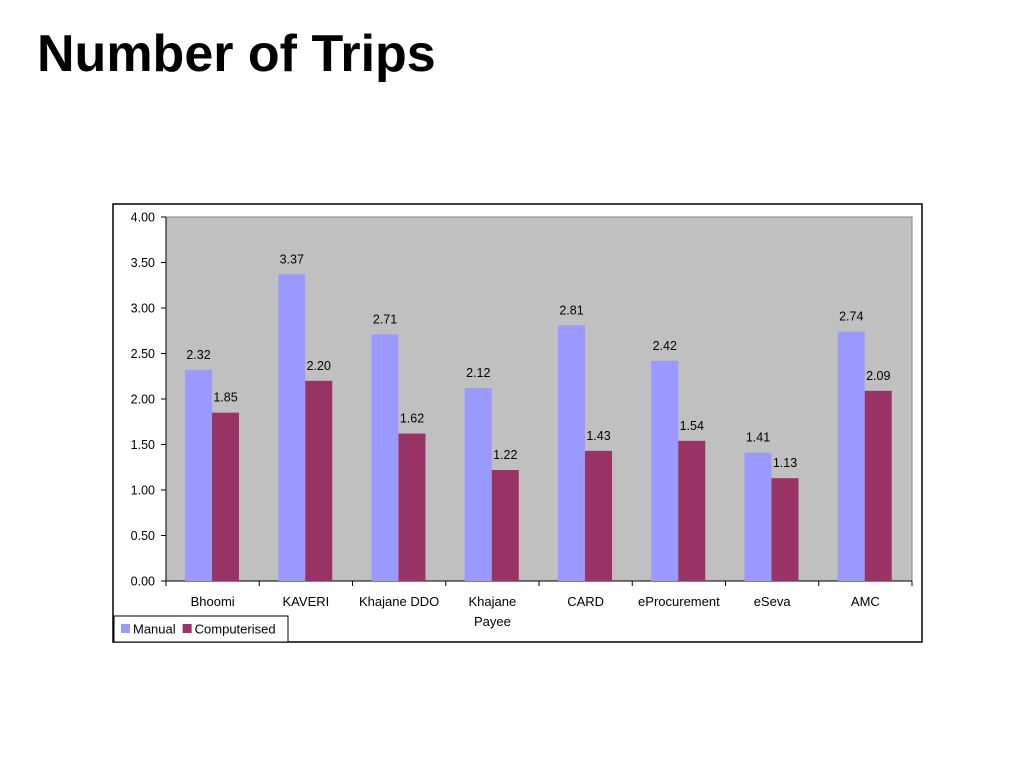 The image size is (1024, 768). What do you see at coordinates (143, 400) in the screenshot?
I see `y-tick-label: 2.00` at bounding box center [143, 400].